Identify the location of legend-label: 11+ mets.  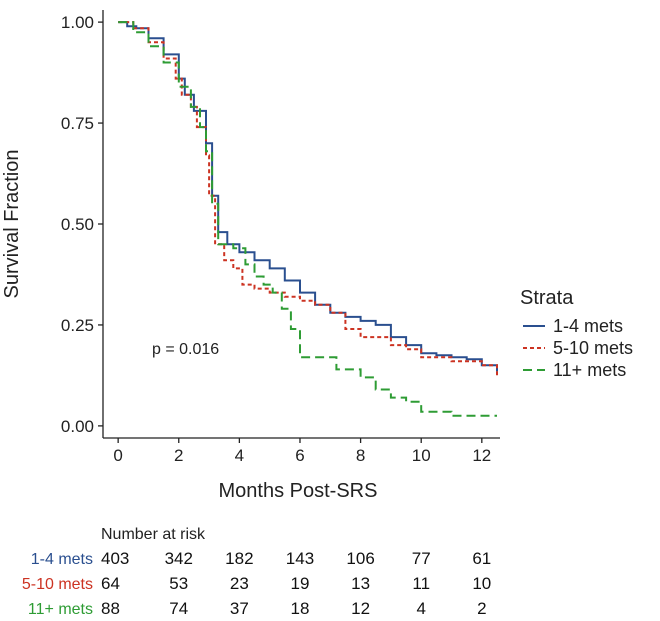
(589, 370).